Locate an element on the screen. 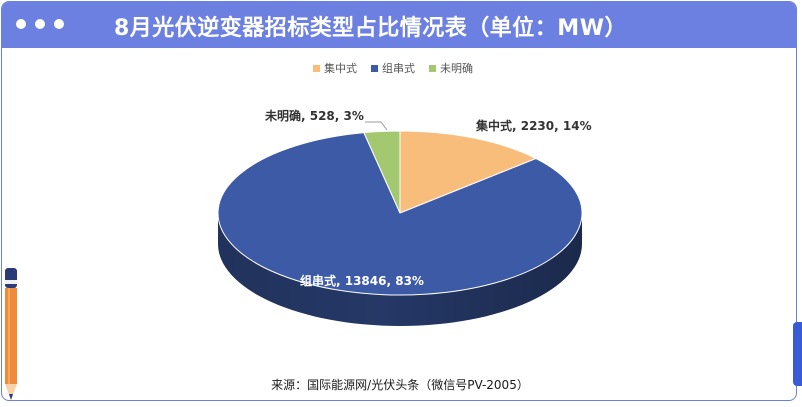 The image size is (802, 407). page-title: 8月光伏逆变器招标类型占比情况表（单位：MW） is located at coordinates (370, 28).